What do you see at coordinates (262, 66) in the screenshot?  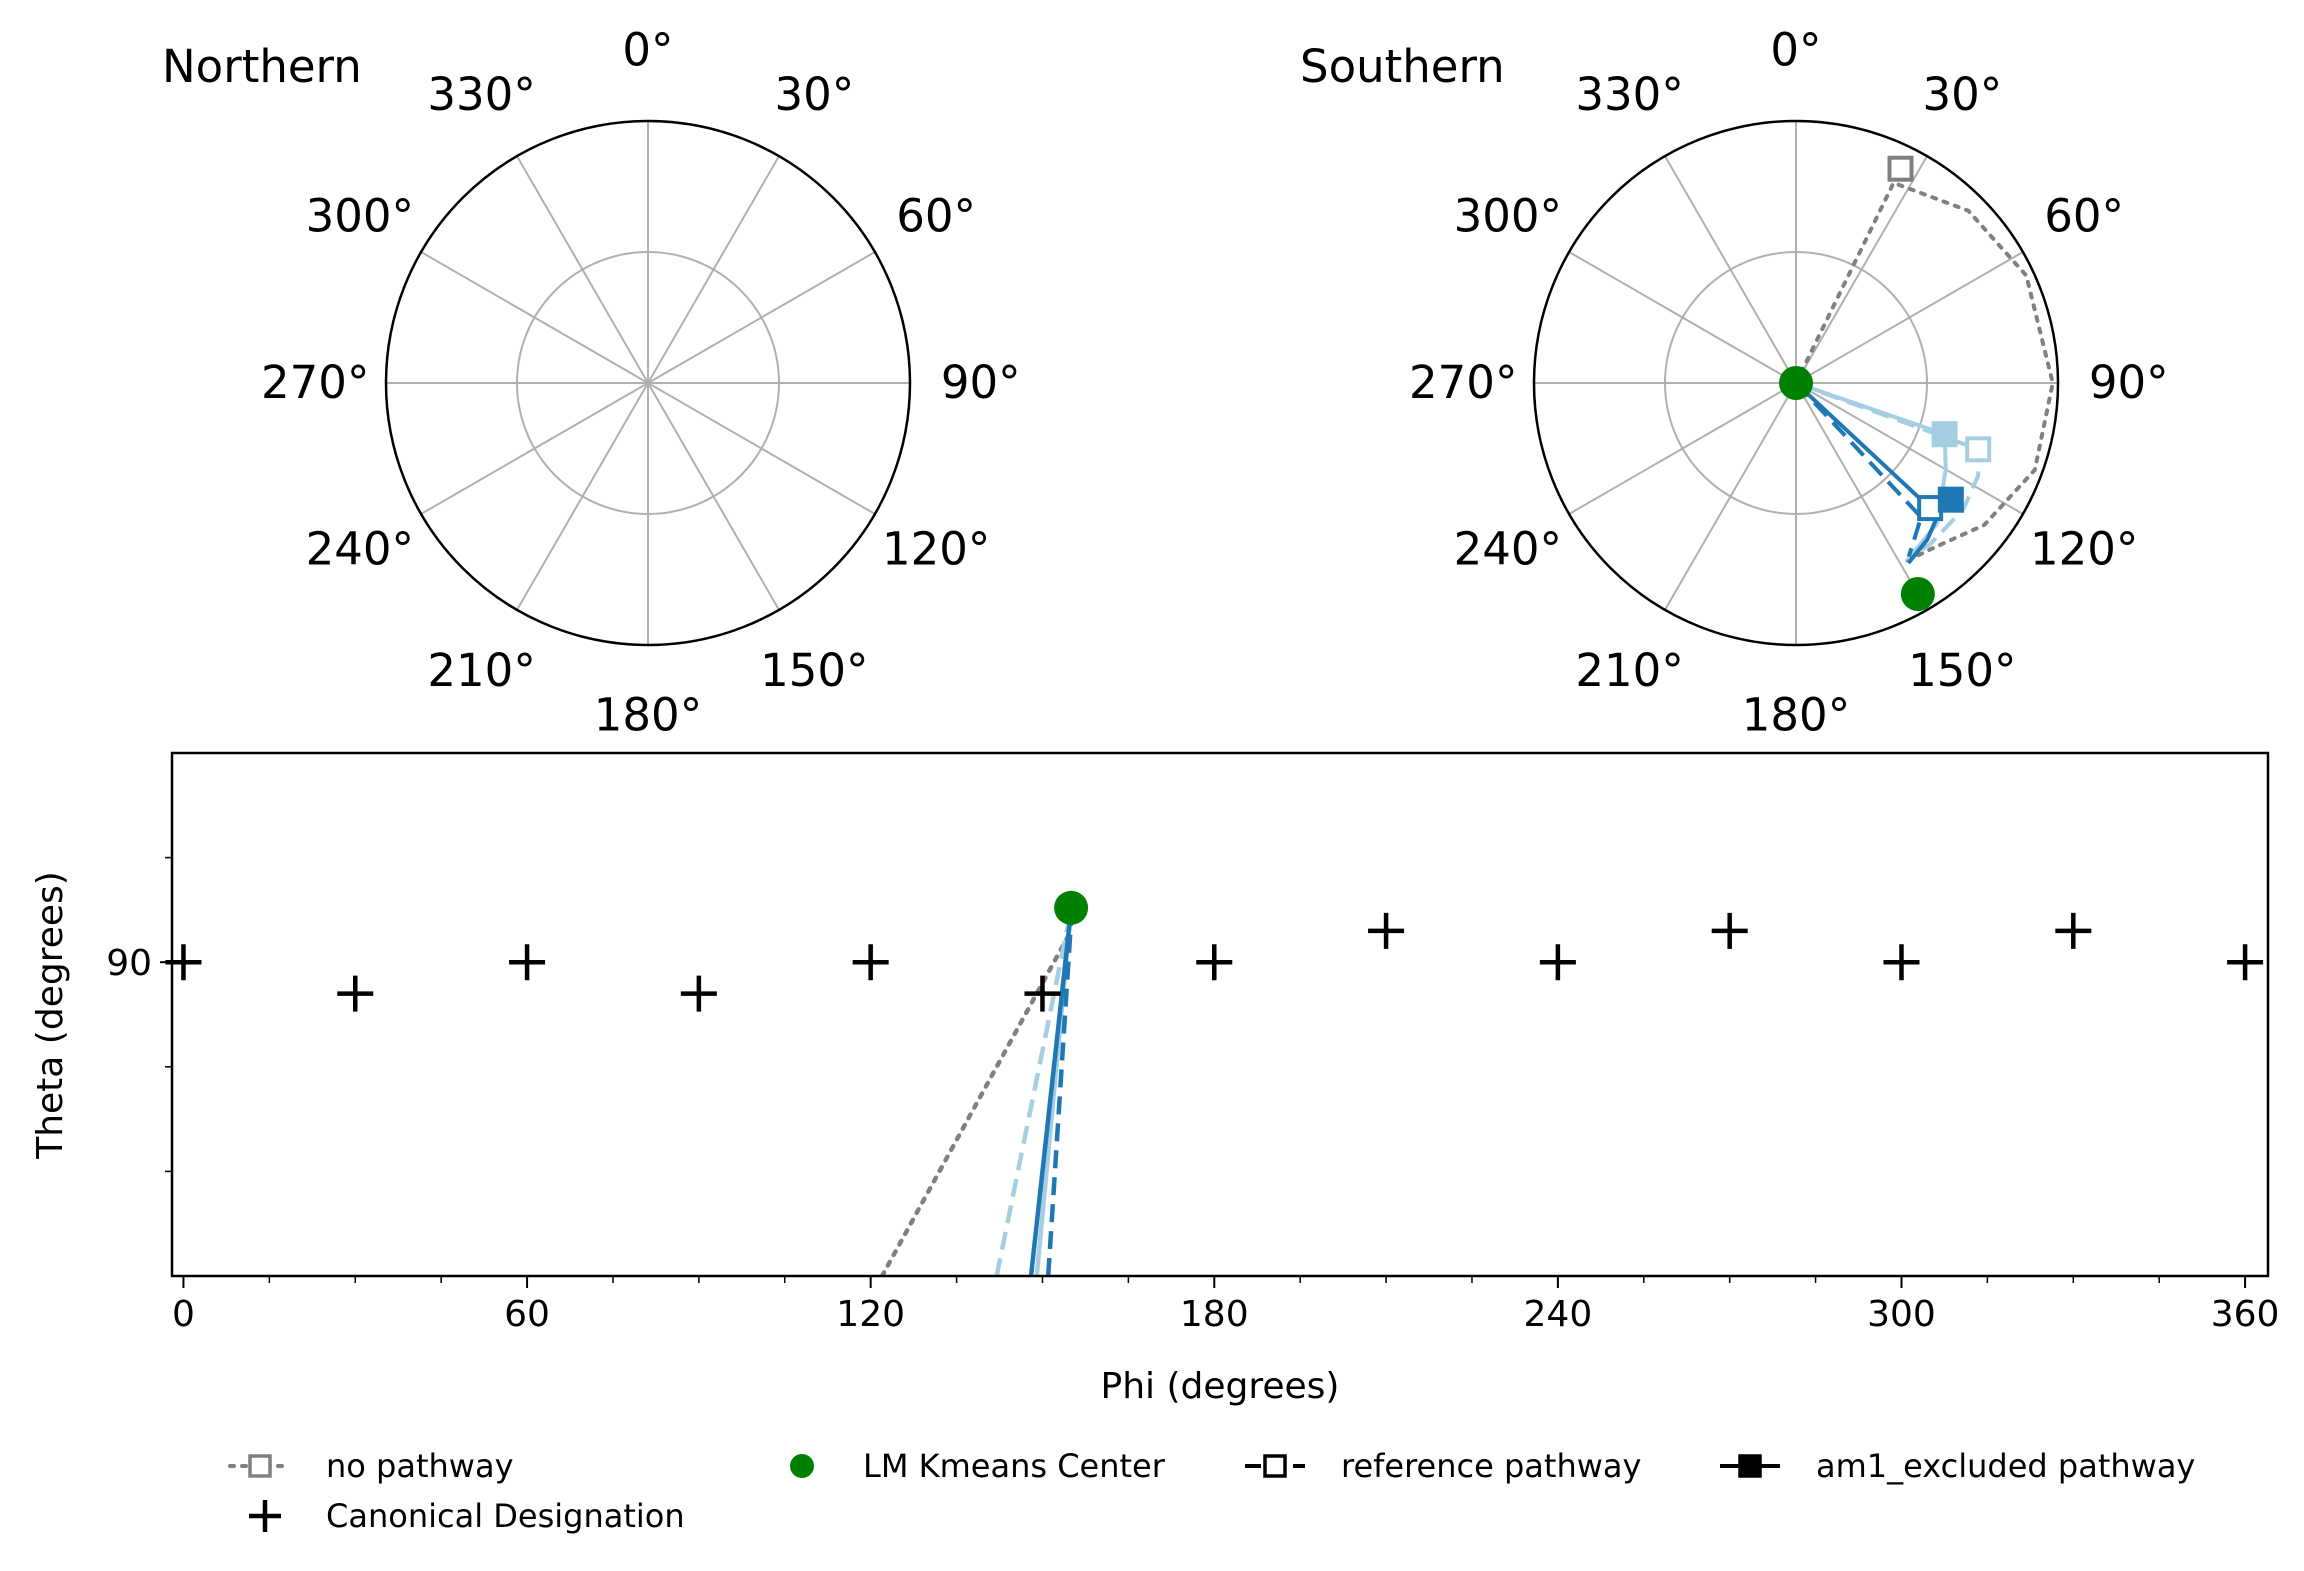 I see `northern-polar-title: Northern` at bounding box center [262, 66].